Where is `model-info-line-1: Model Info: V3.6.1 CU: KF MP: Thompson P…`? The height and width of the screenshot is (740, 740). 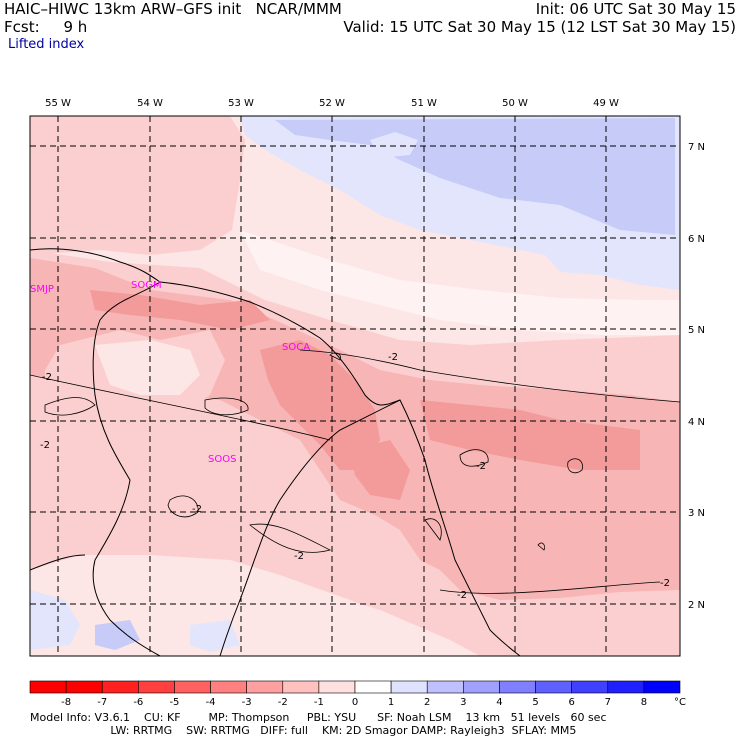 model-info-line-1: Model Info: V3.6.1 CU: KF MP: Thompson P… is located at coordinates (318, 717).